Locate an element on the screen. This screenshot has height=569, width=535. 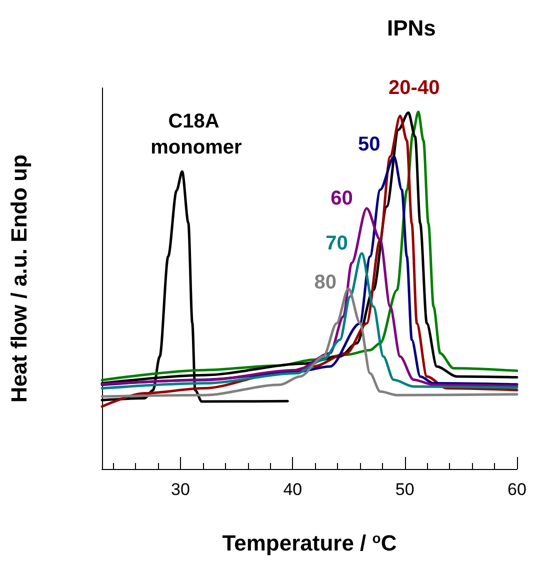
x-tick-label: 50 is located at coordinates (404, 489).